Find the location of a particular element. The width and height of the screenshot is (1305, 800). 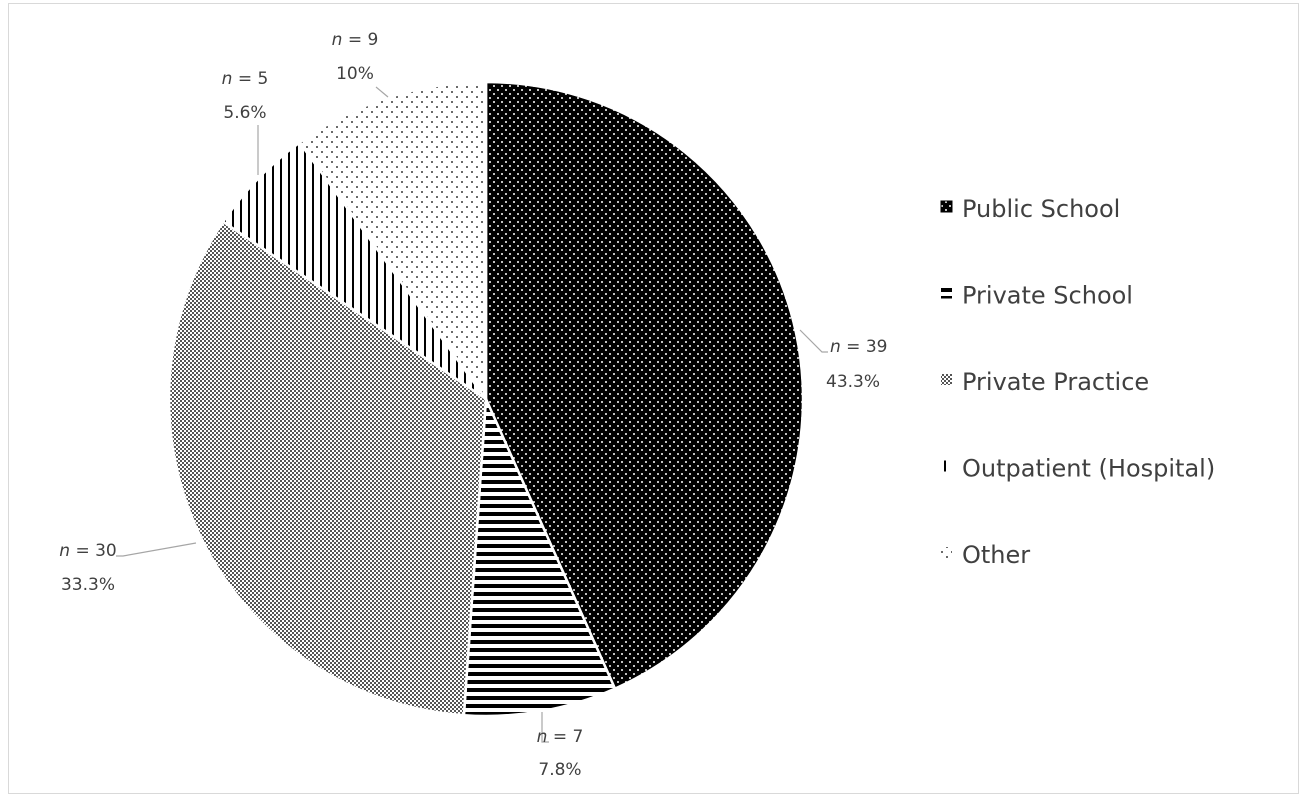

n-value-private-practice: = 30 is located at coordinates (93, 551).